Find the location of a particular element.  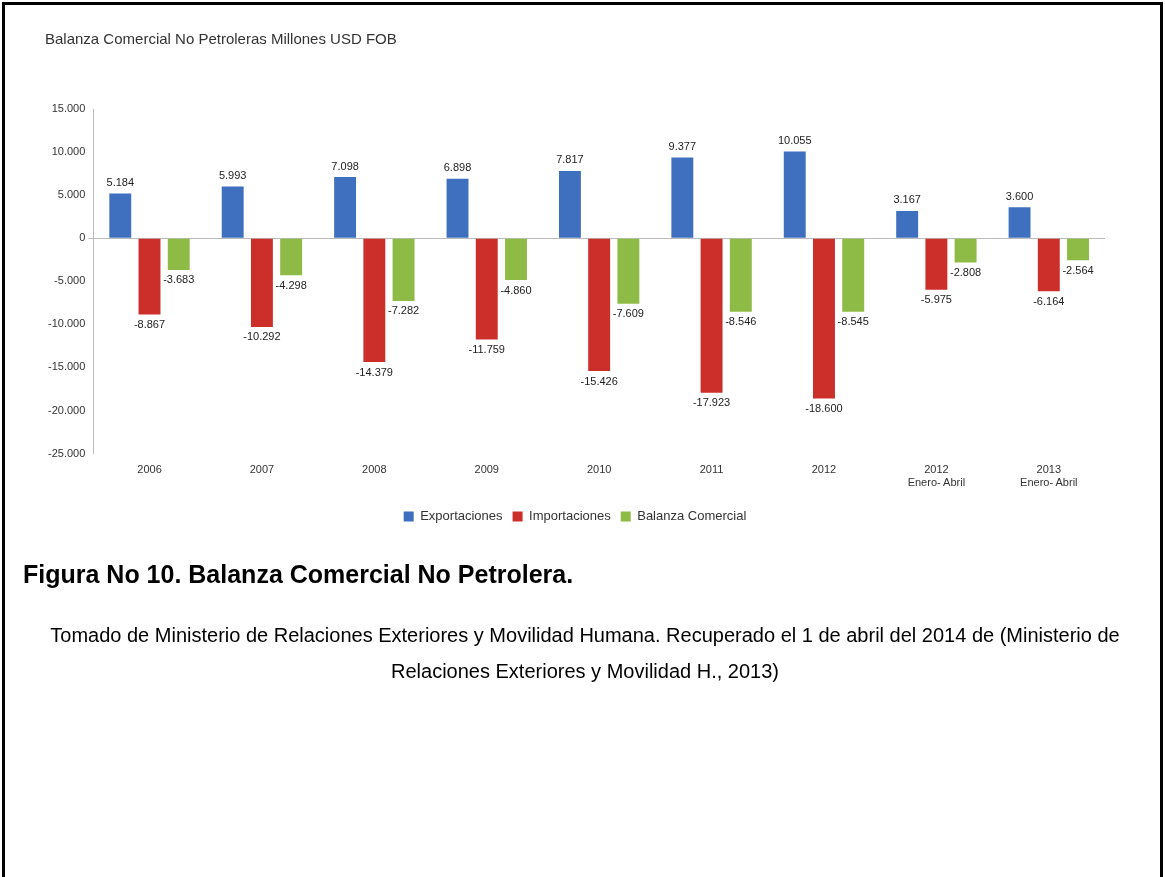

data-label: 5.184 is located at coordinates (120, 182).